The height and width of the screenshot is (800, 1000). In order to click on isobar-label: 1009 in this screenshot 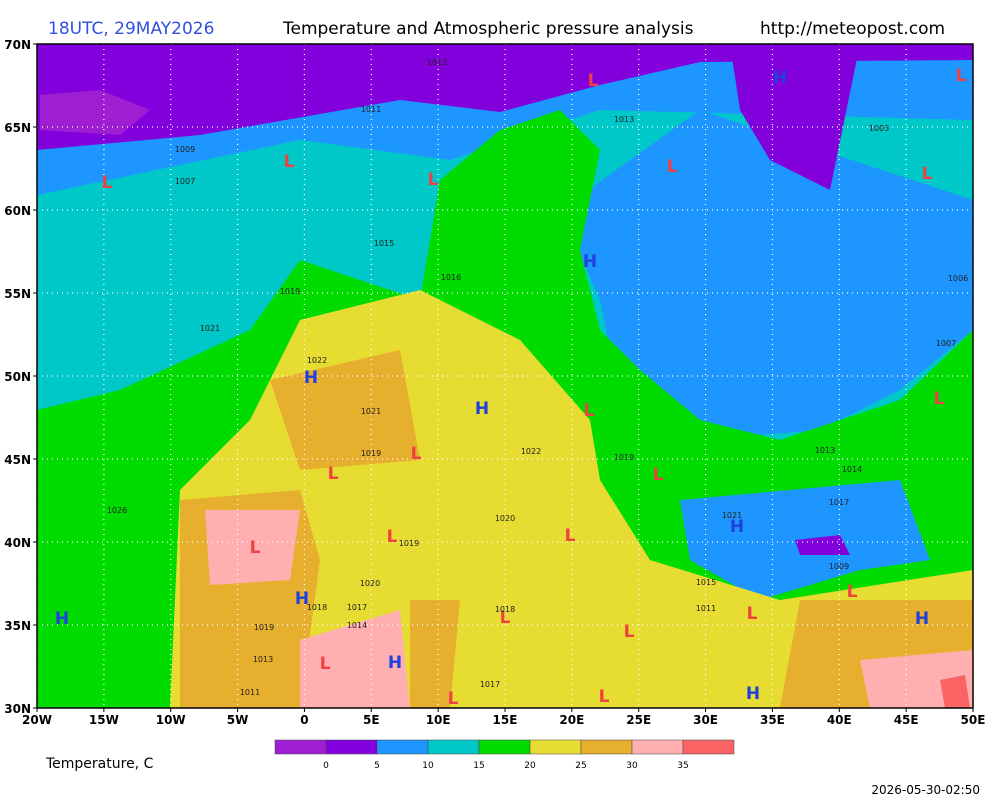, I will do `click(839, 566)`.